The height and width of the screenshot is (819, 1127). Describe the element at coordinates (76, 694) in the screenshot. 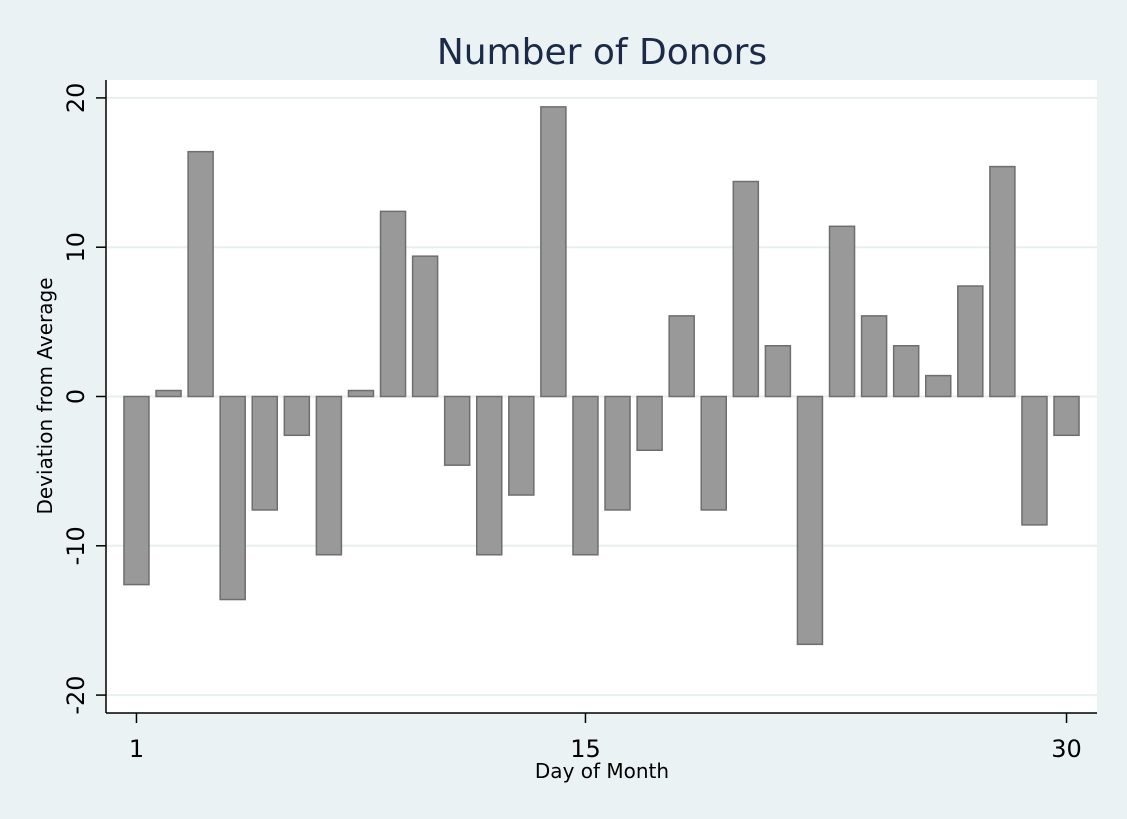

I see `y-tick-label-0: -20` at that location.